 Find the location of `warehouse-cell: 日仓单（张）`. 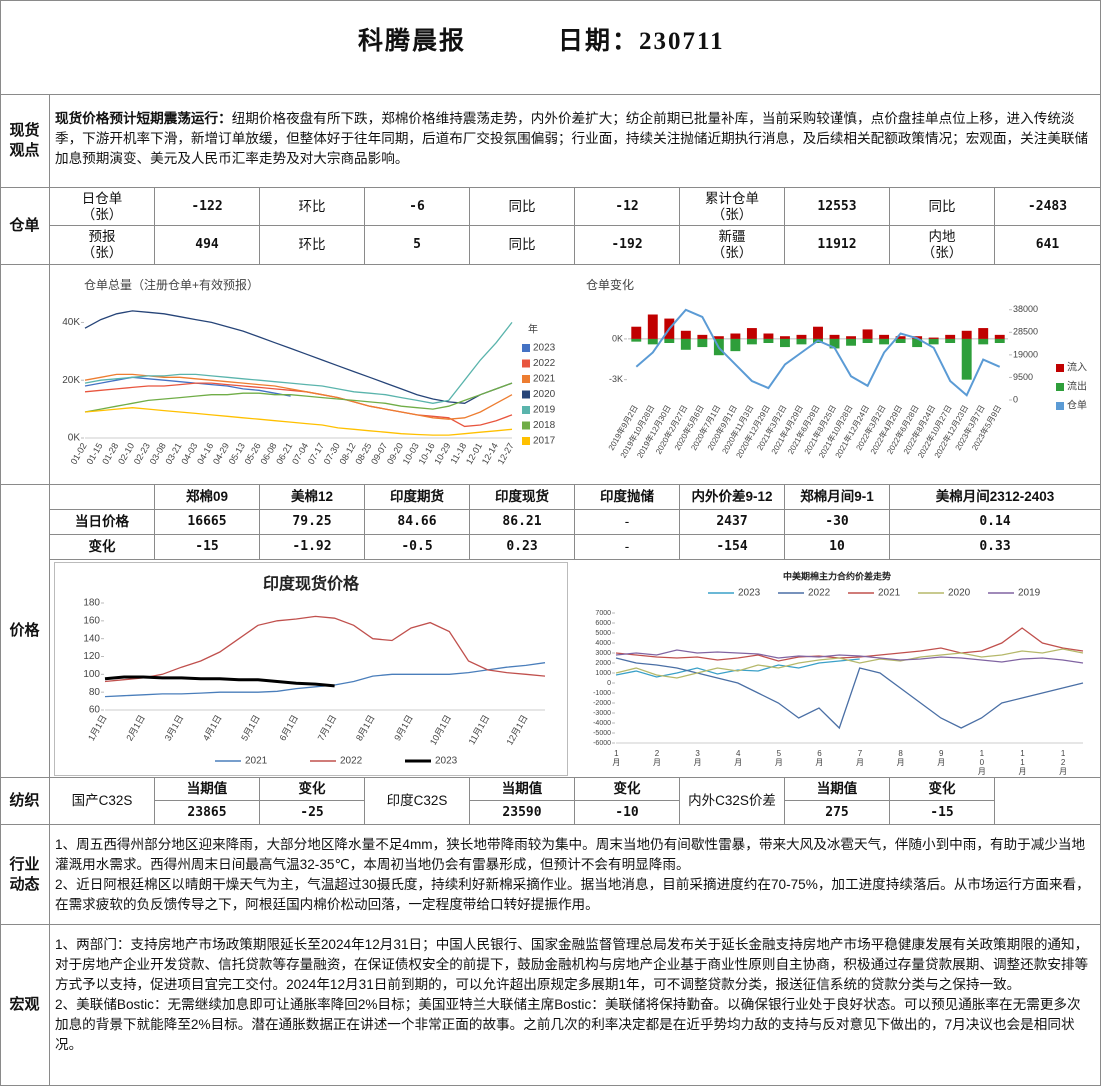

warehouse-cell: 日仓单（张） is located at coordinates (102, 207).